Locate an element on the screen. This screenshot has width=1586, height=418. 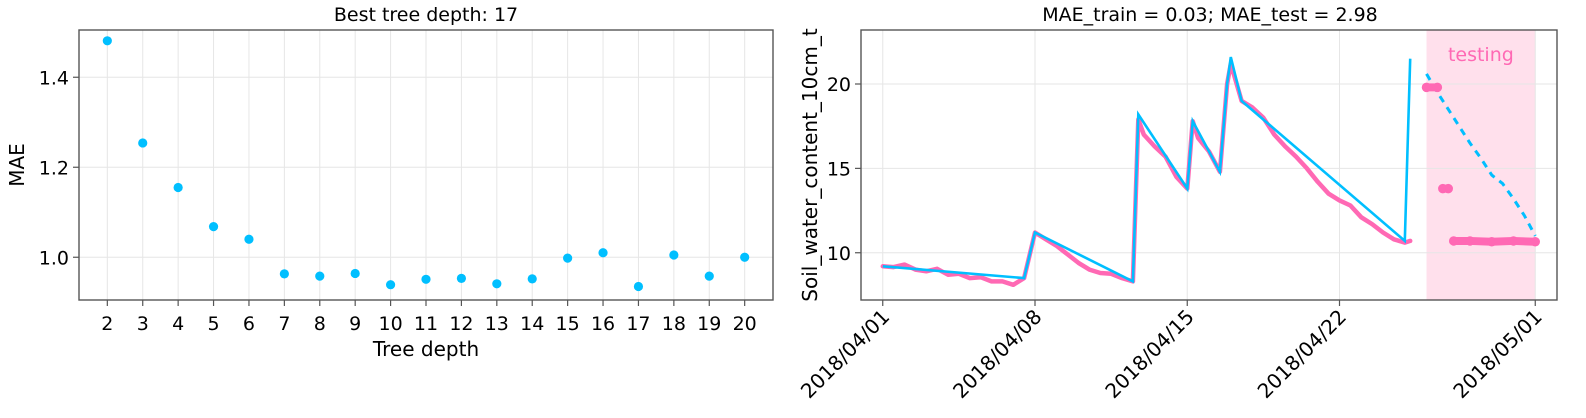
x-tick-label: 19 is located at coordinates (709, 324).